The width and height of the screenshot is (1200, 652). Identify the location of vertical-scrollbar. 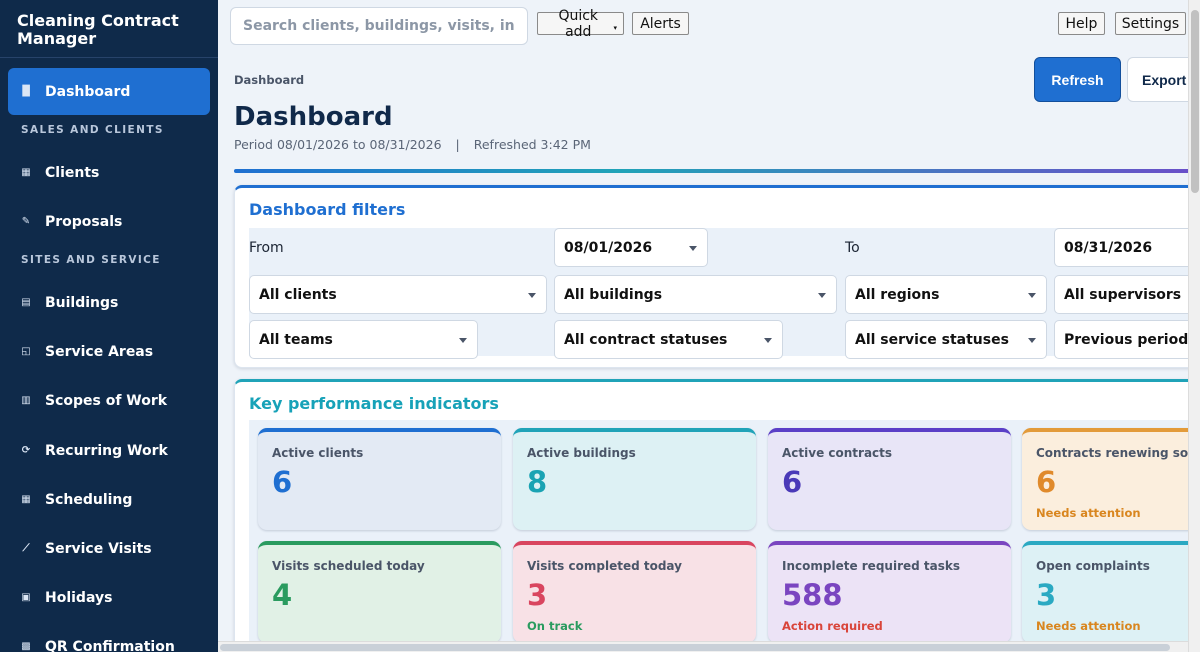
(1194, 326).